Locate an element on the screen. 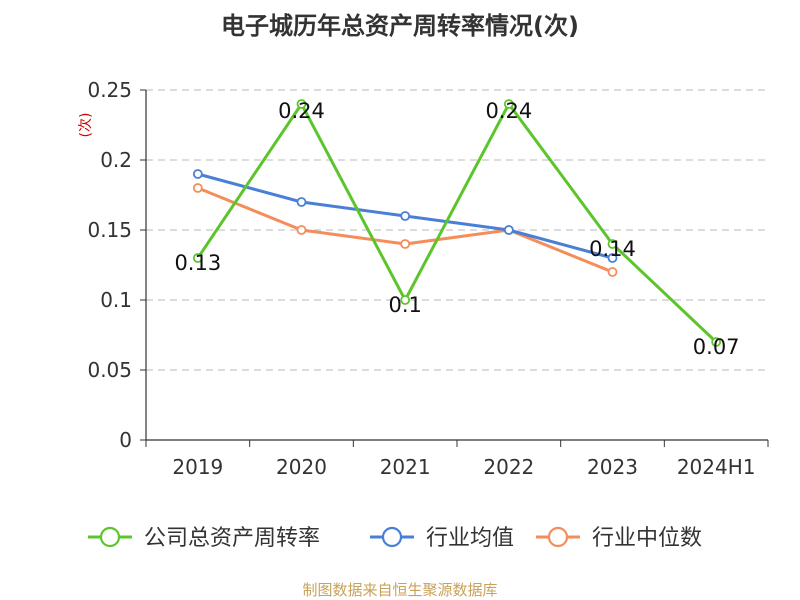  source-note: 制图数据来自恒生聚源数据库 is located at coordinates (399, 590).